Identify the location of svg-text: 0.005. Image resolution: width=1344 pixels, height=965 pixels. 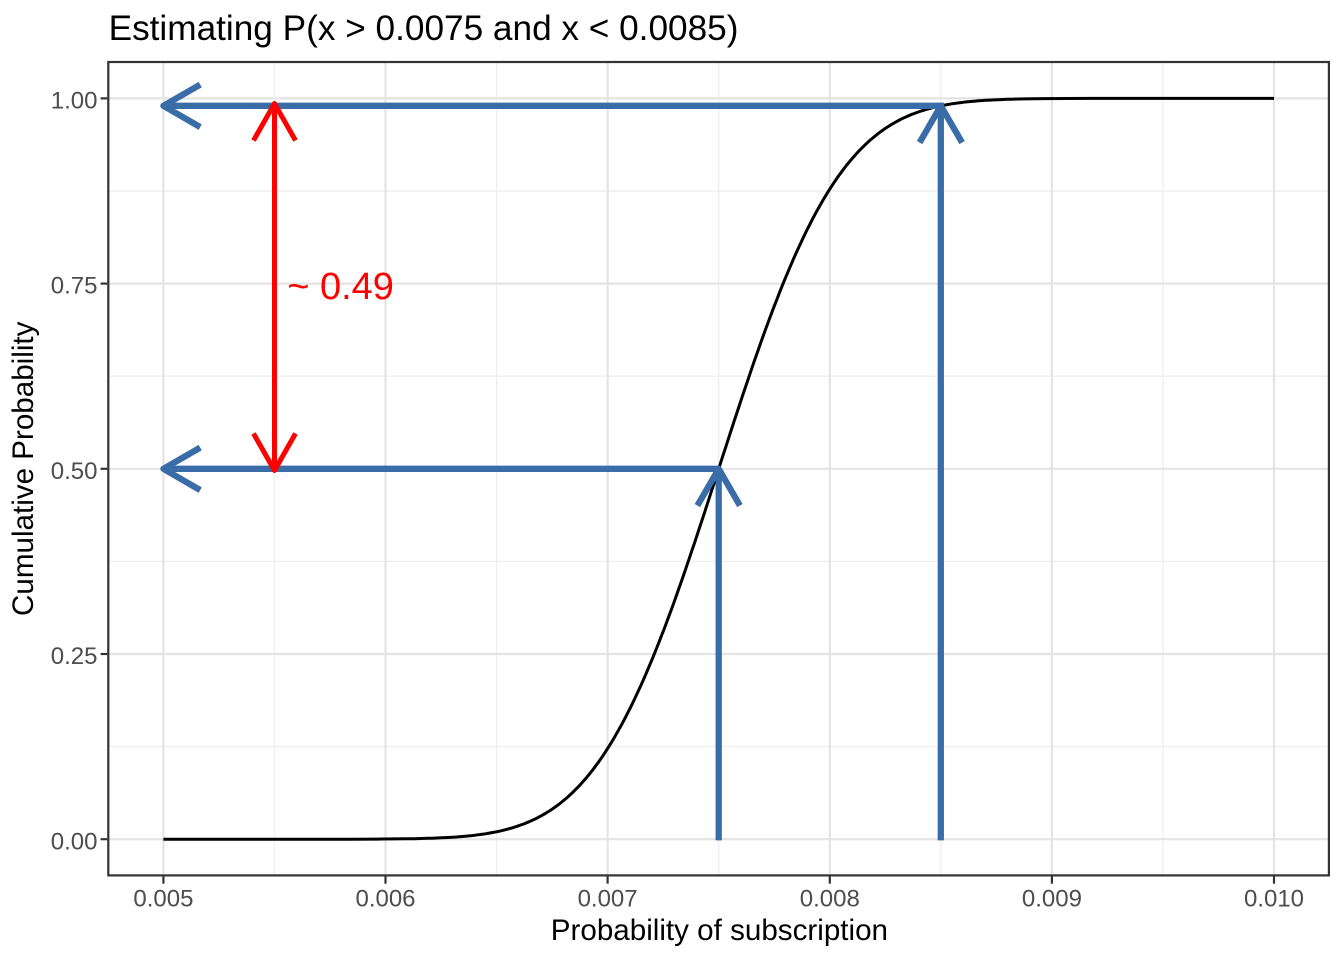
(163, 899).